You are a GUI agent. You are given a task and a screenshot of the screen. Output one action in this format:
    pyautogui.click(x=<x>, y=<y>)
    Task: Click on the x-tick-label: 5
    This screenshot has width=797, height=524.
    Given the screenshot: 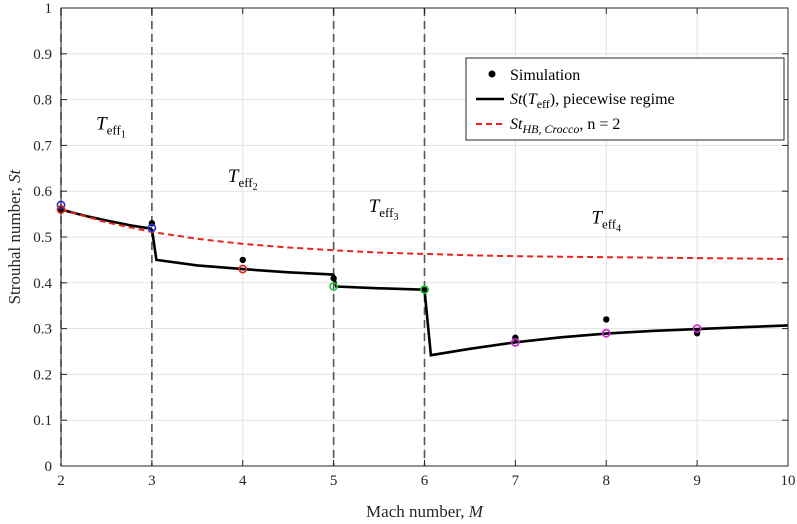 What is the action you would take?
    pyautogui.click(x=334, y=481)
    